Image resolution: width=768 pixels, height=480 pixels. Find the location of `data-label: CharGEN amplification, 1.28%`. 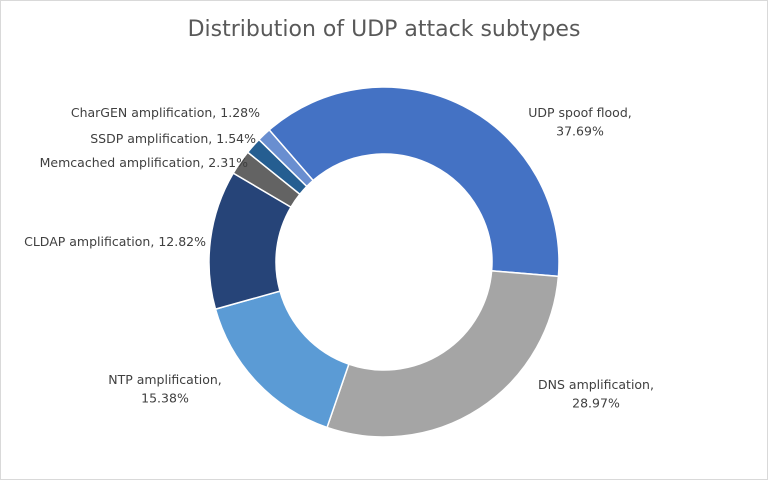

data-label: CharGEN amplification, 1.28% is located at coordinates (165, 112).